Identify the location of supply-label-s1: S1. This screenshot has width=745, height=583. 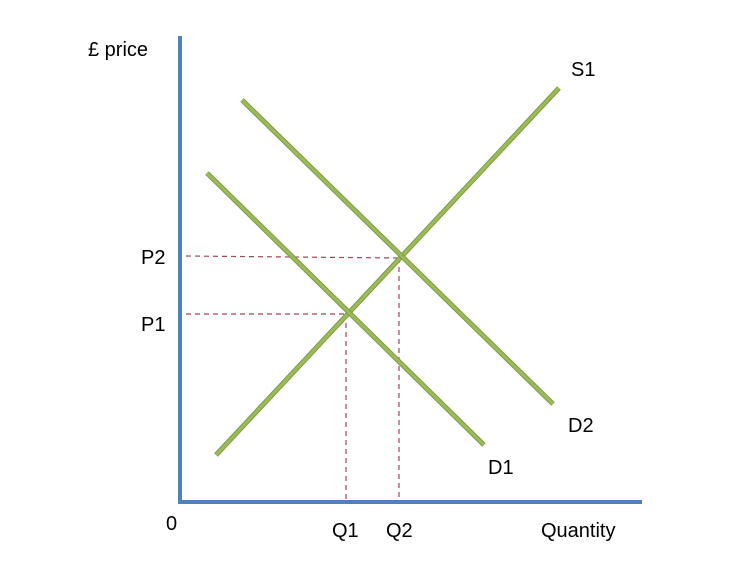
(583, 70).